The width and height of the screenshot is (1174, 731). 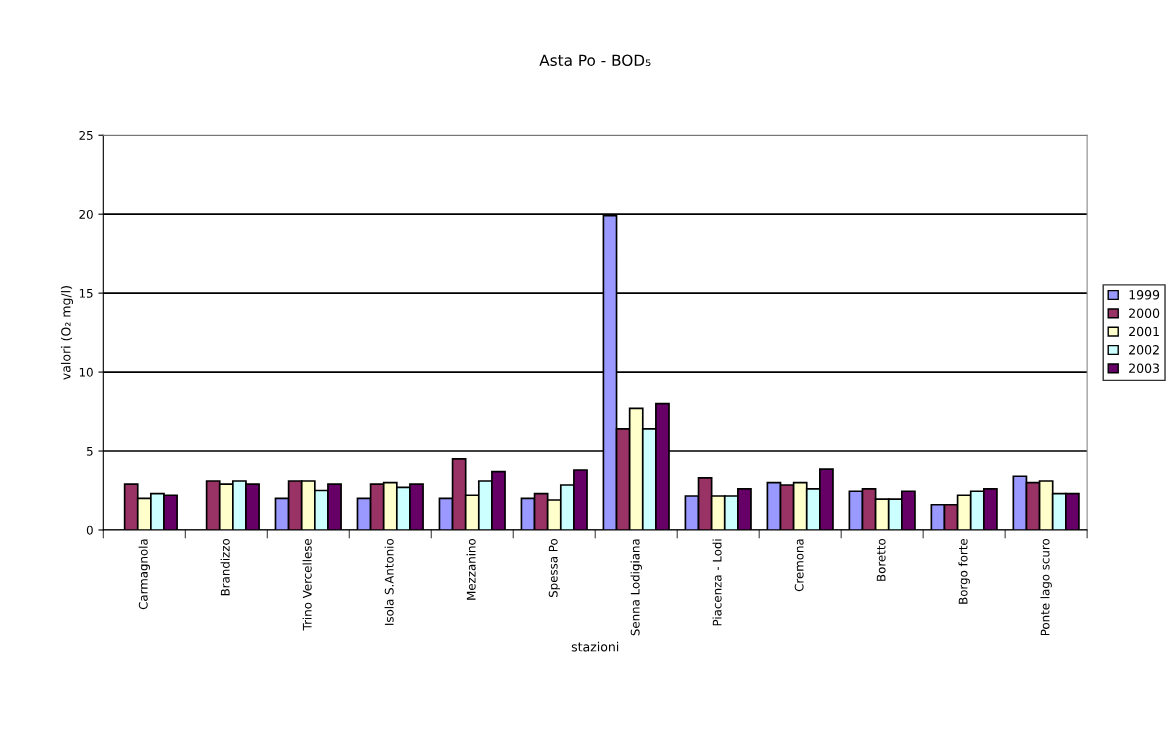 I want to click on y-tick-label: 0, so click(x=89, y=530).